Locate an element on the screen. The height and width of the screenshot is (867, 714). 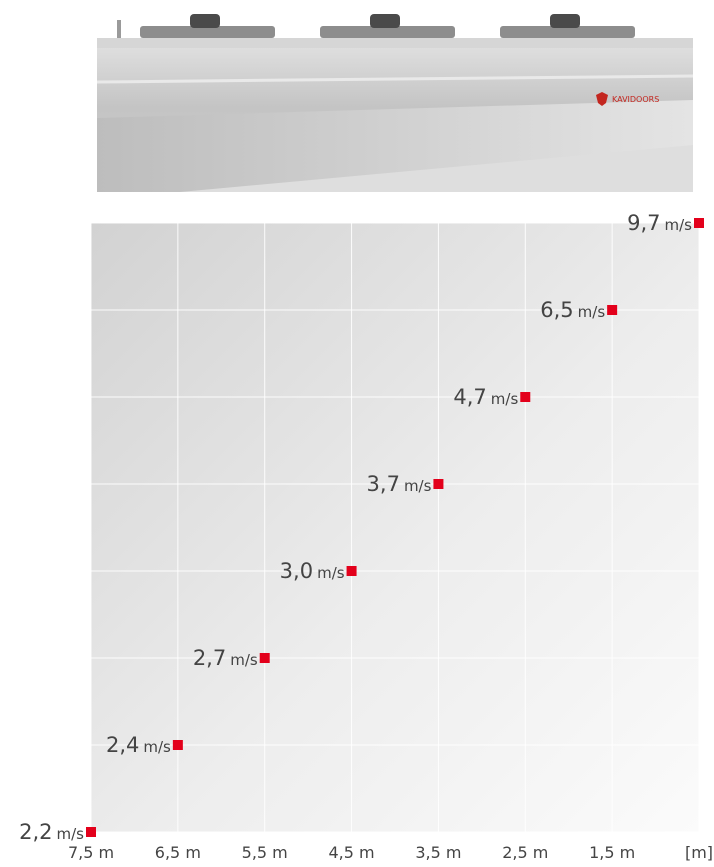
x-tick-label: 6,5 m is located at coordinates (178, 852).